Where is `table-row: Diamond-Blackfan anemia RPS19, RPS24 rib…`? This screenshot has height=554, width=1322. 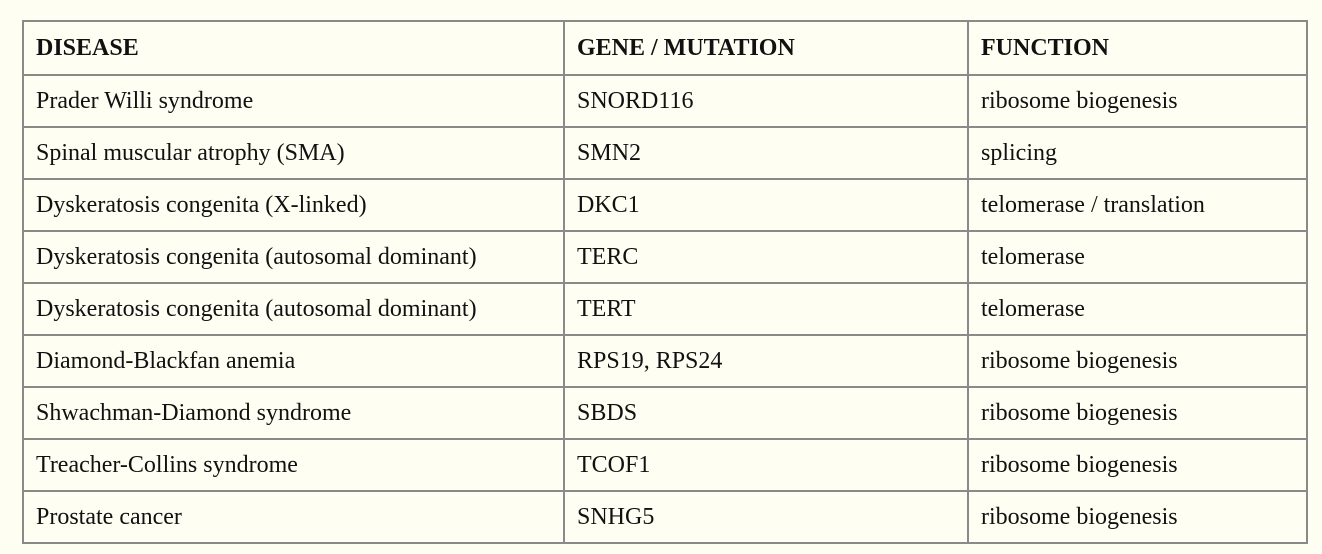
table-row: Diamond-Blackfan anemia RPS19, RPS24 rib… is located at coordinates (665, 361).